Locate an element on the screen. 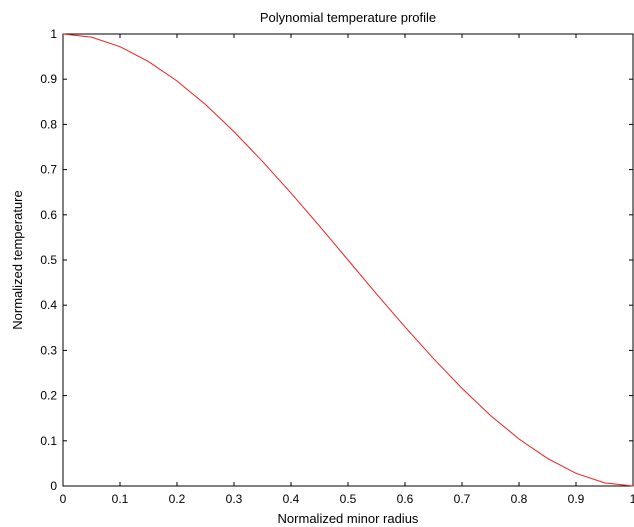 This screenshot has height=527, width=634. y-tick-label: 0.8 is located at coordinates (48, 124).